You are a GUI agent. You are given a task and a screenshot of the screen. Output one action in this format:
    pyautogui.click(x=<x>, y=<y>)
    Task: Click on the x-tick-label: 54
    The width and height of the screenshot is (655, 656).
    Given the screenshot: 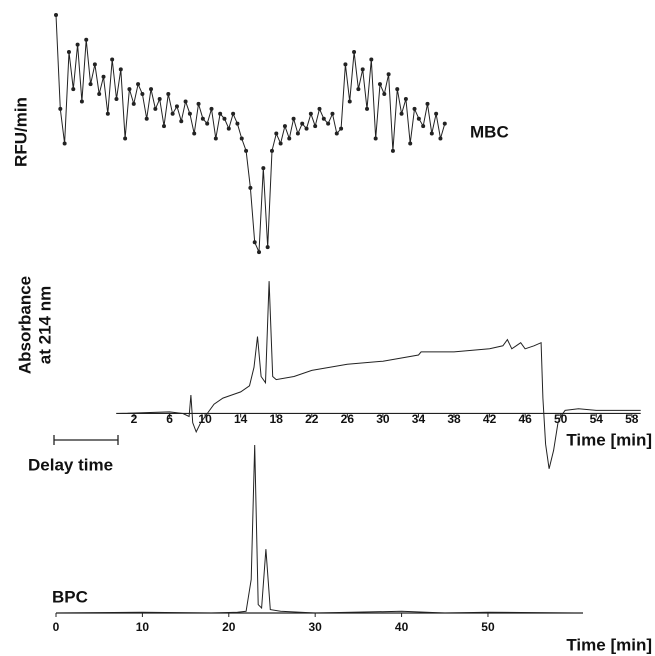 What is the action you would take?
    pyautogui.click(x=597, y=419)
    